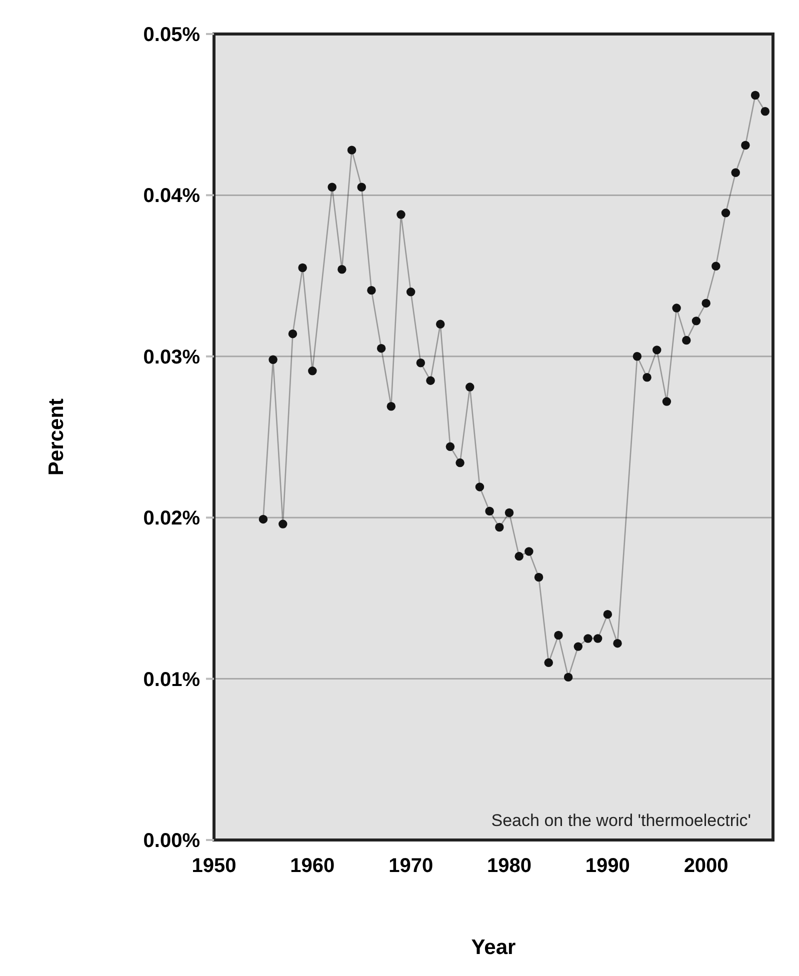 This screenshot has width=799, height=976. What do you see at coordinates (171, 35) in the screenshot?
I see `y-tick-label: 0.05%` at bounding box center [171, 35].